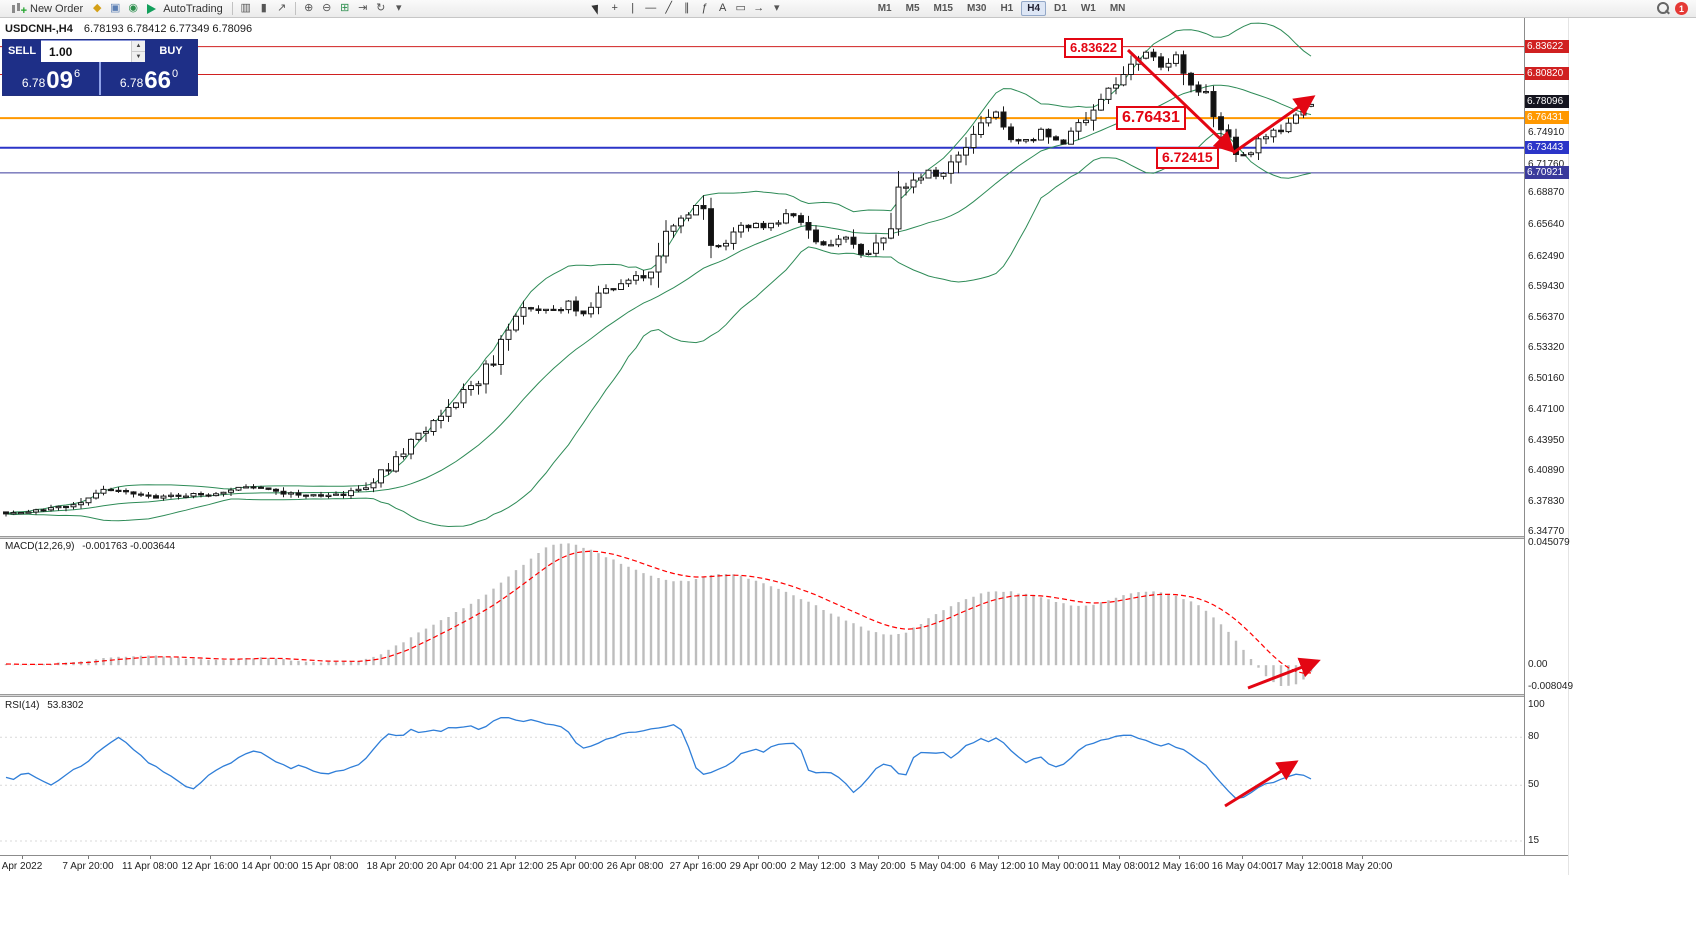 Image resolution: width=1696 pixels, height=945 pixels. Describe the element at coordinates (759, 8) in the screenshot. I see `arrows-icon: →` at that location.